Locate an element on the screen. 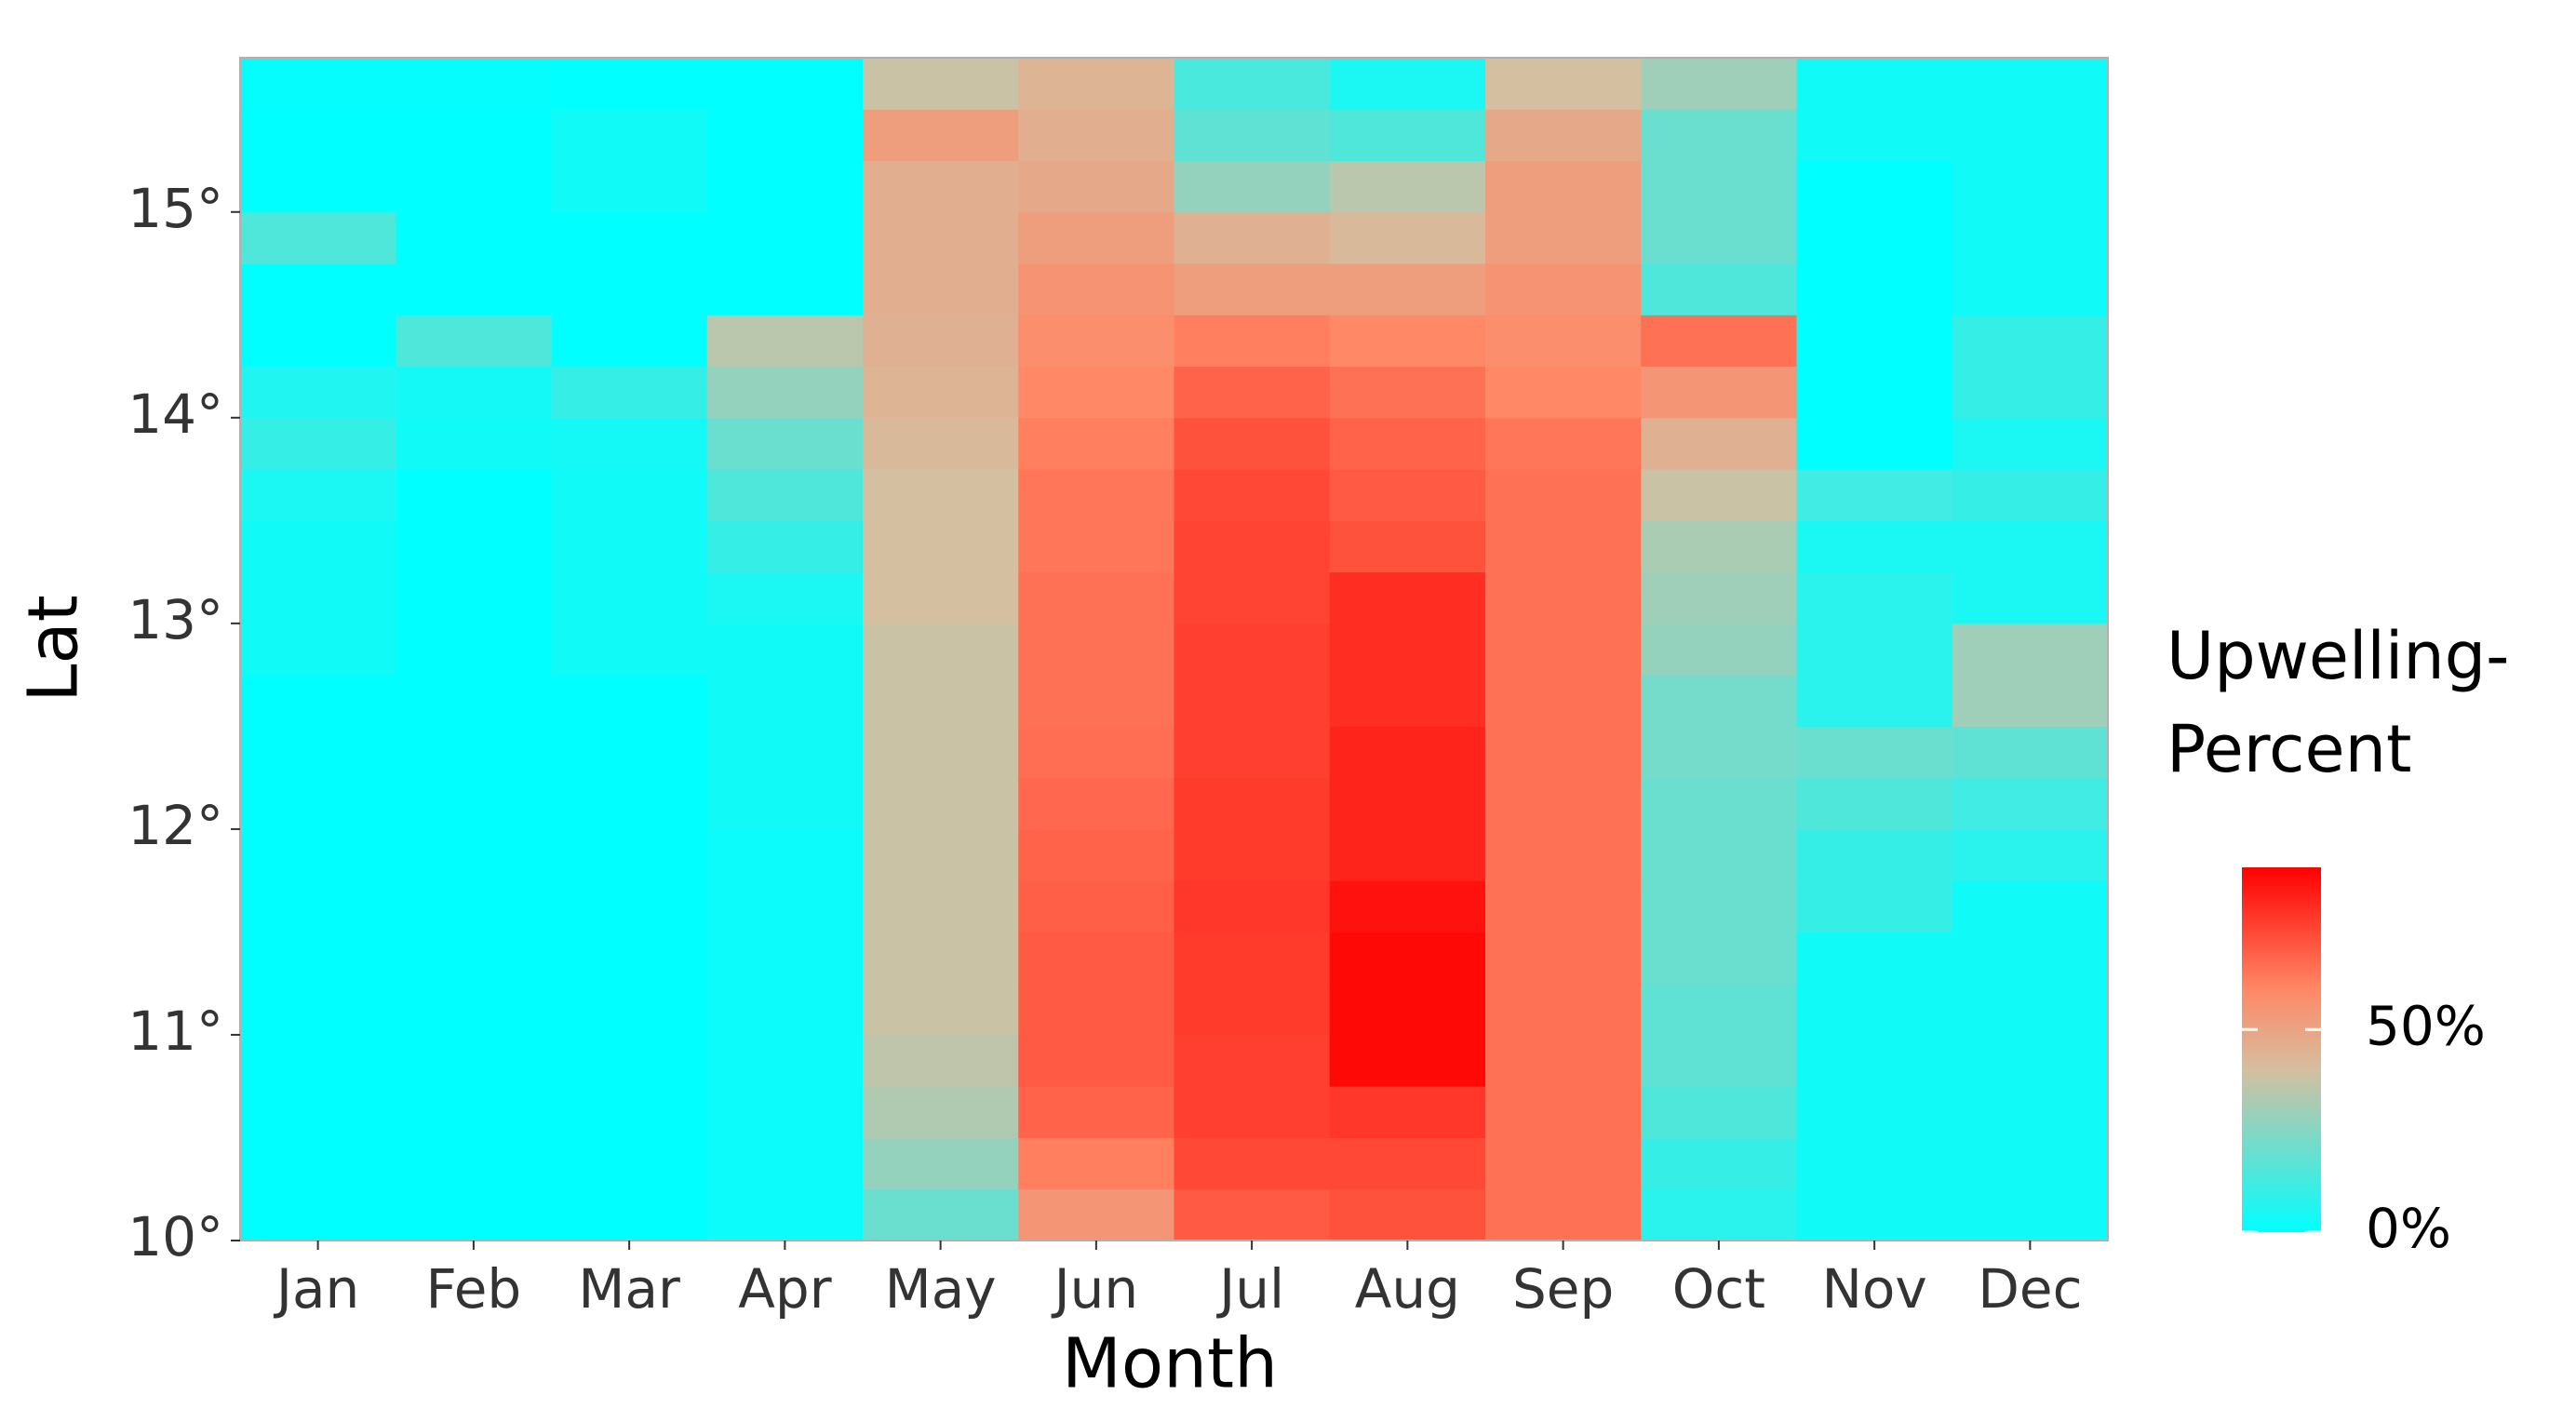  x-tick-label: Dec is located at coordinates (2030, 1289).